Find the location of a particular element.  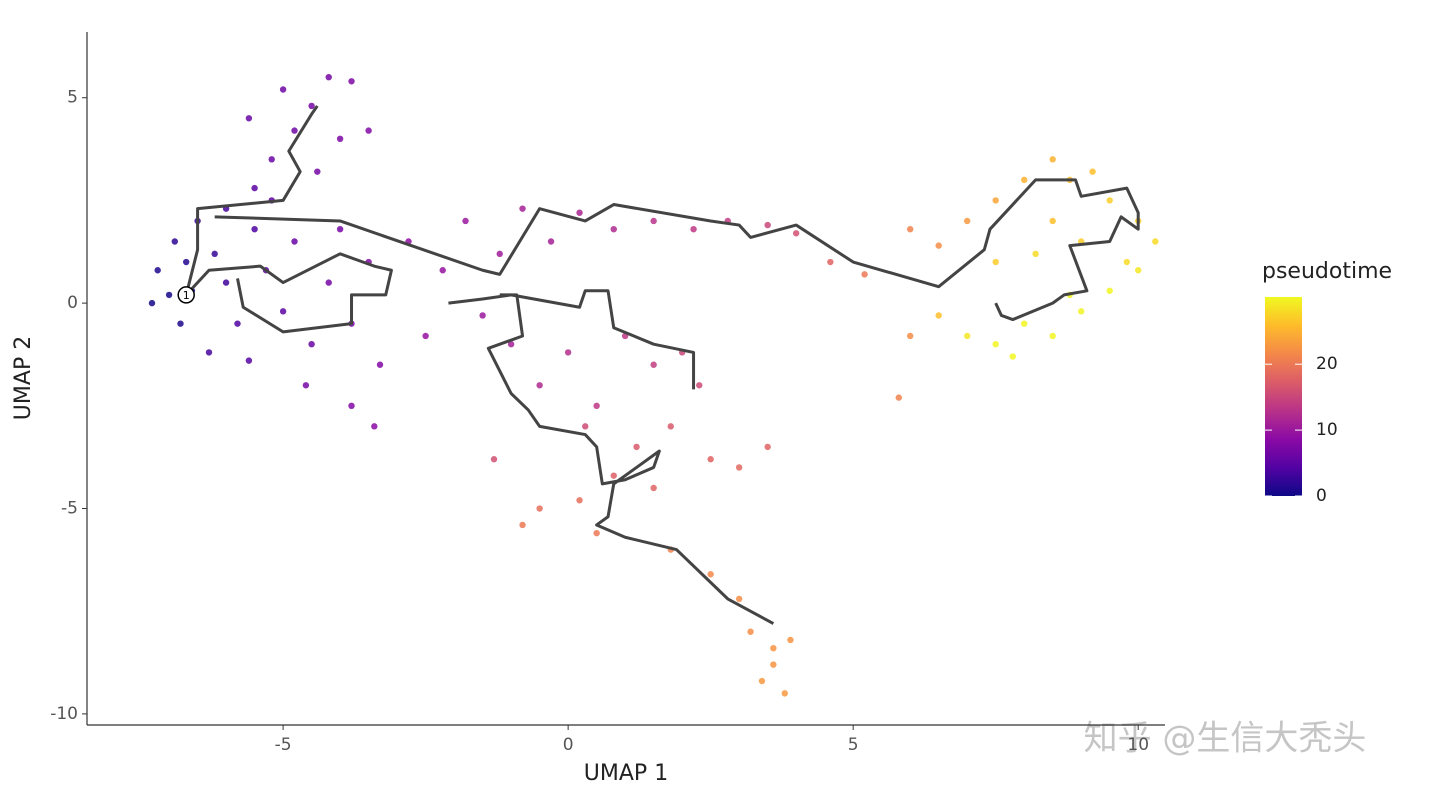

x-tick-label: 10 is located at coordinates (1138, 745).